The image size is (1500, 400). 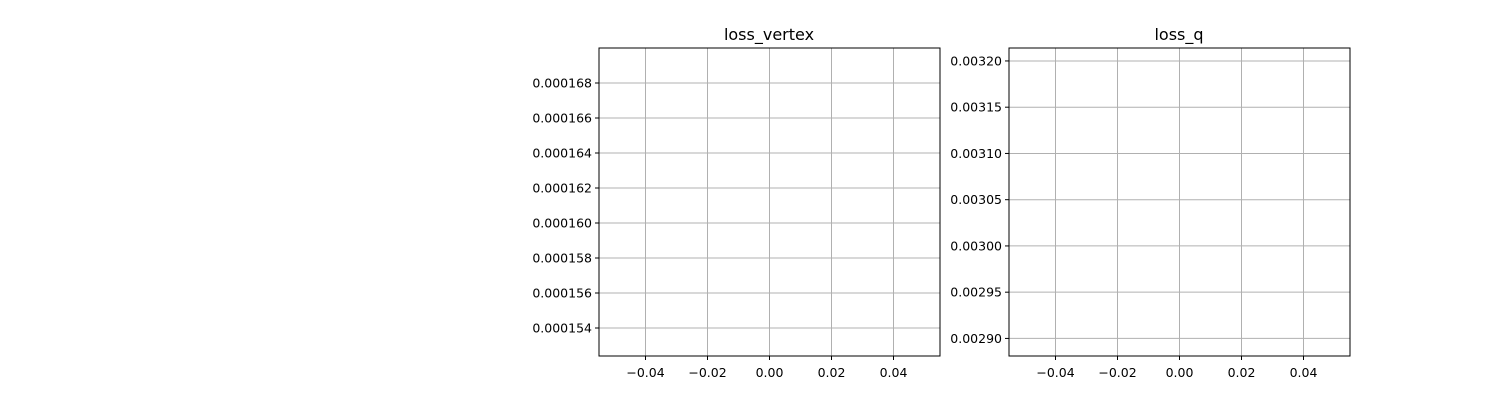 I want to click on y-tick-label-loss-vertex-3: 0.000160, so click(x=562, y=223).